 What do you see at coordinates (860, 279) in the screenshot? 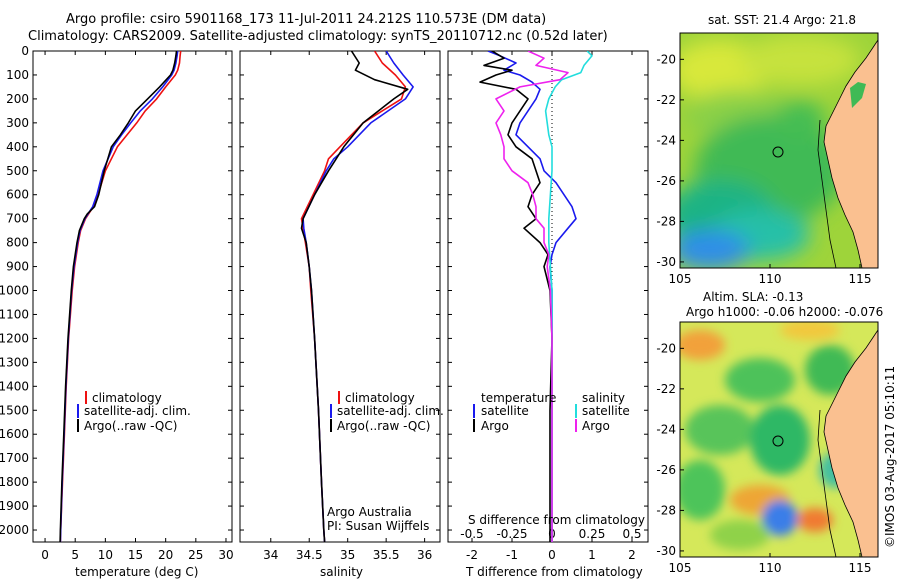
I see `lon-tick-label: 115` at bounding box center [860, 279].